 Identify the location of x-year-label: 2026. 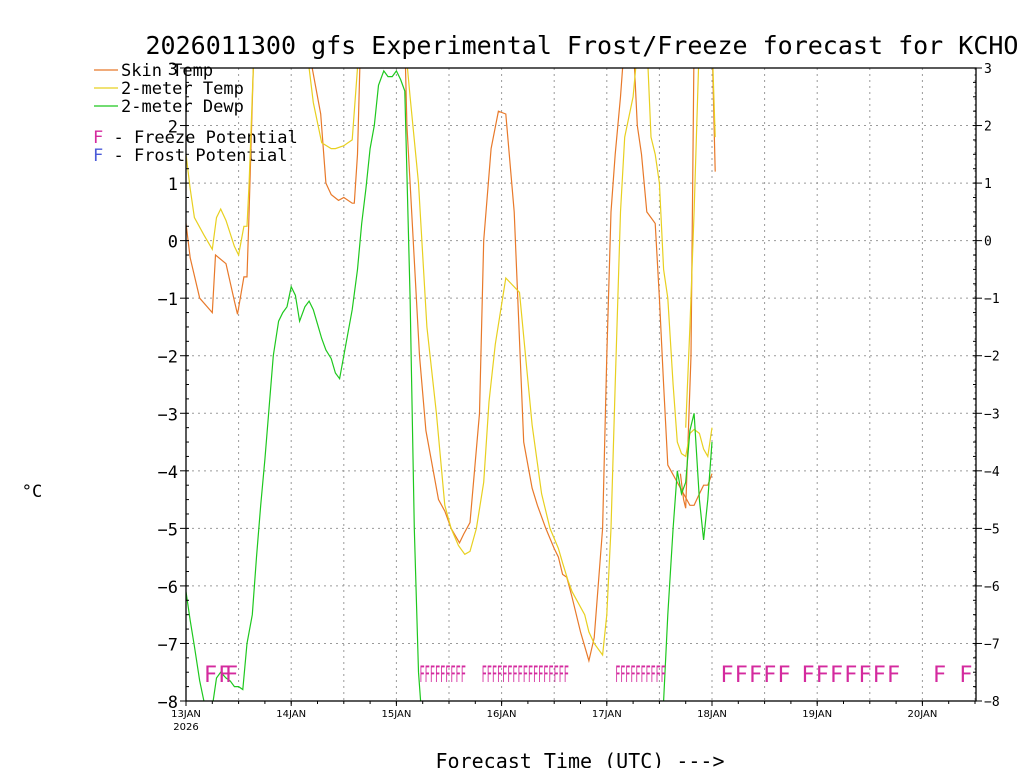
(185, 727).